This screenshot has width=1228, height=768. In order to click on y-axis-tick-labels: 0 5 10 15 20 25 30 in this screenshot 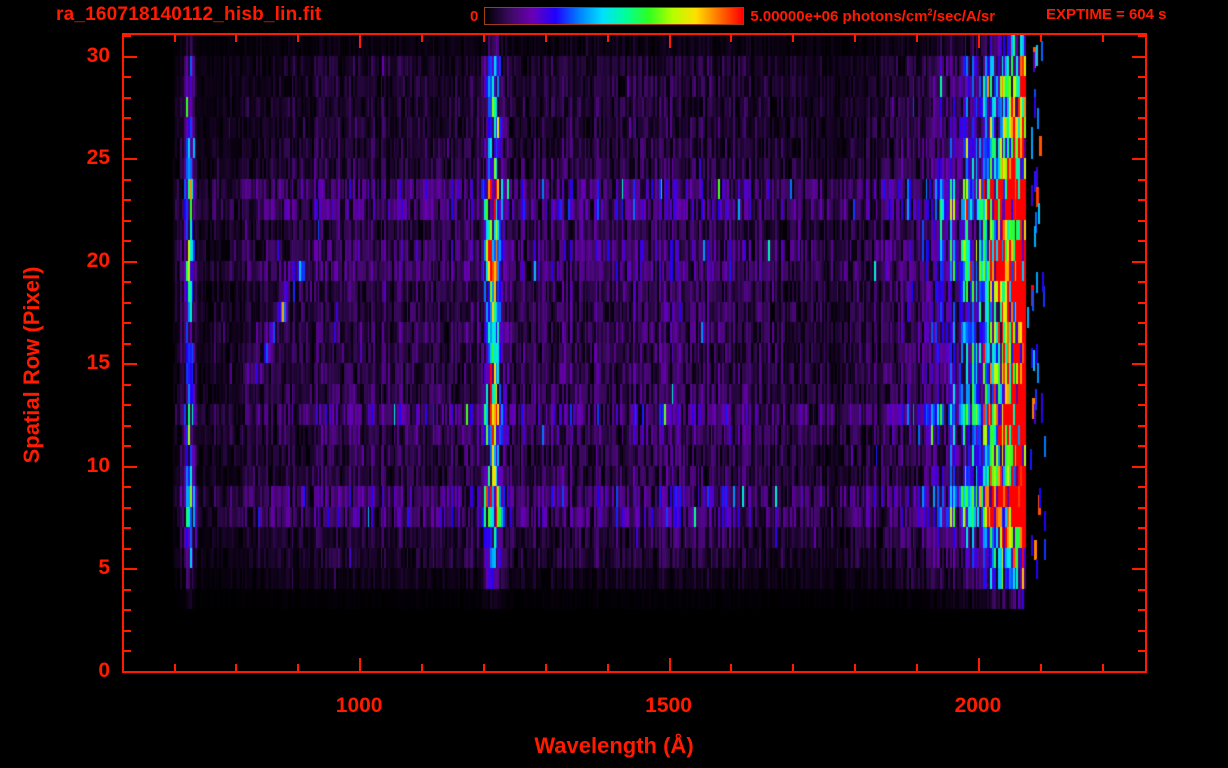, I will do `click(74, 384)`.